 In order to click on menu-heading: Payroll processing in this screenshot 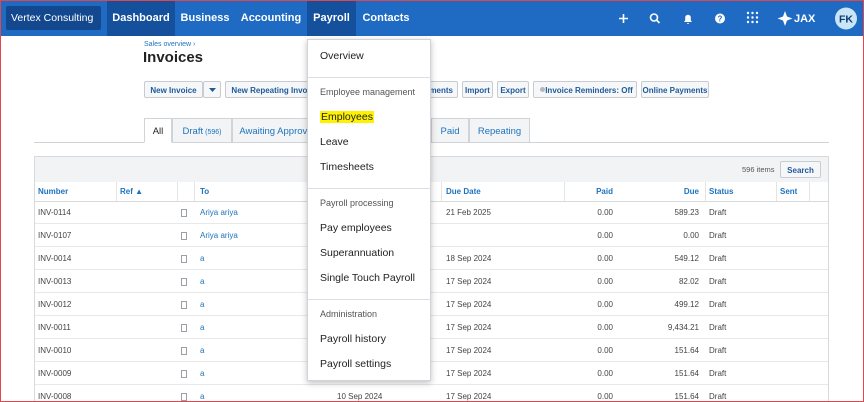, I will do `click(357, 203)`.